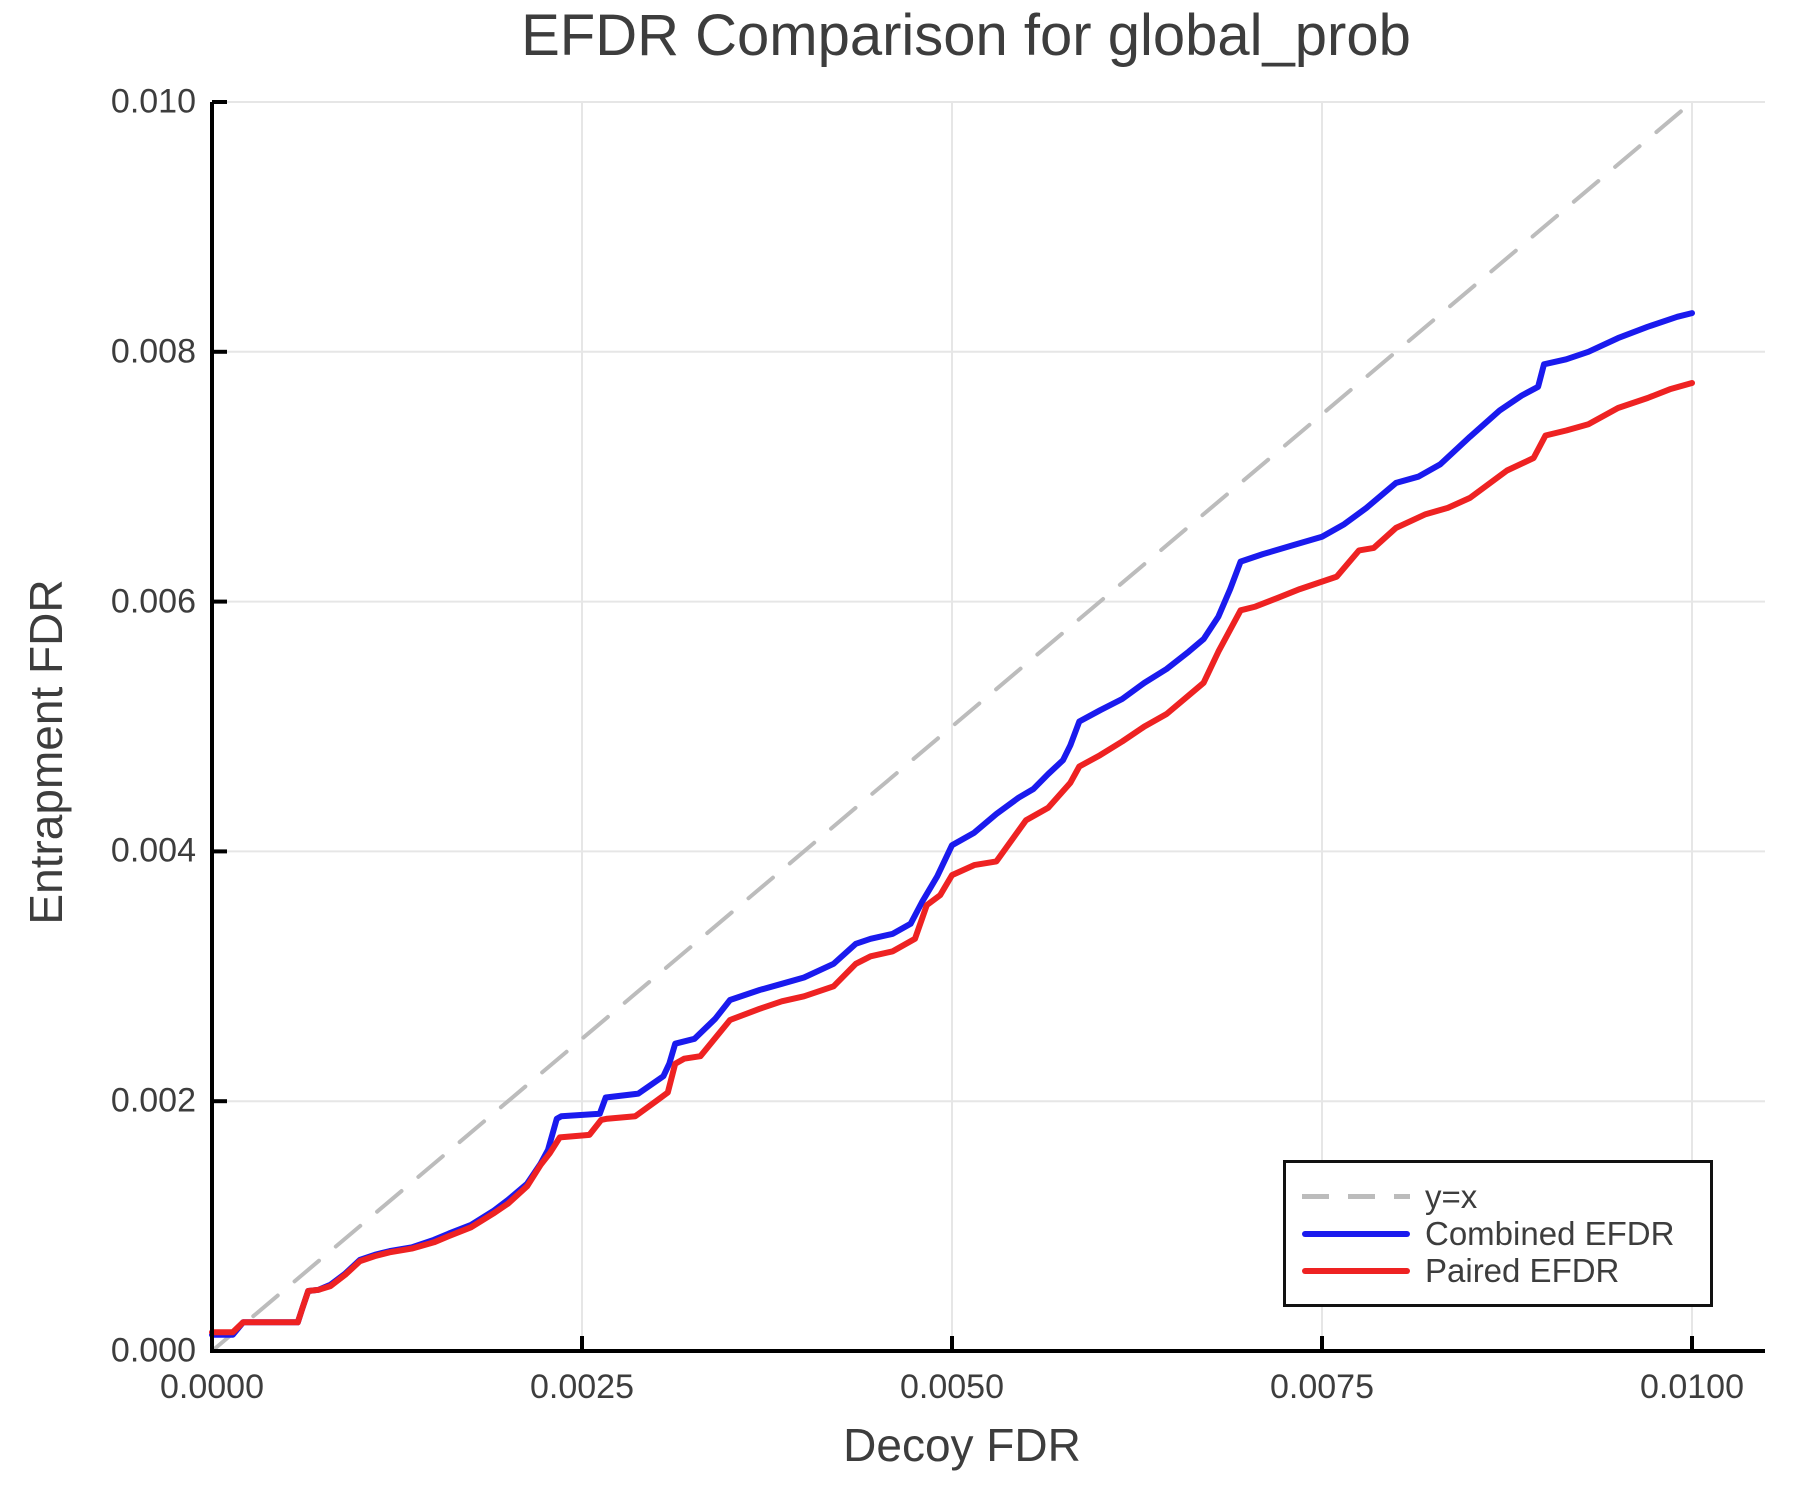 This screenshot has width=1800, height=1500. What do you see at coordinates (582, 1387) in the screenshot?
I see `x-tick-label: 0.0025` at bounding box center [582, 1387].